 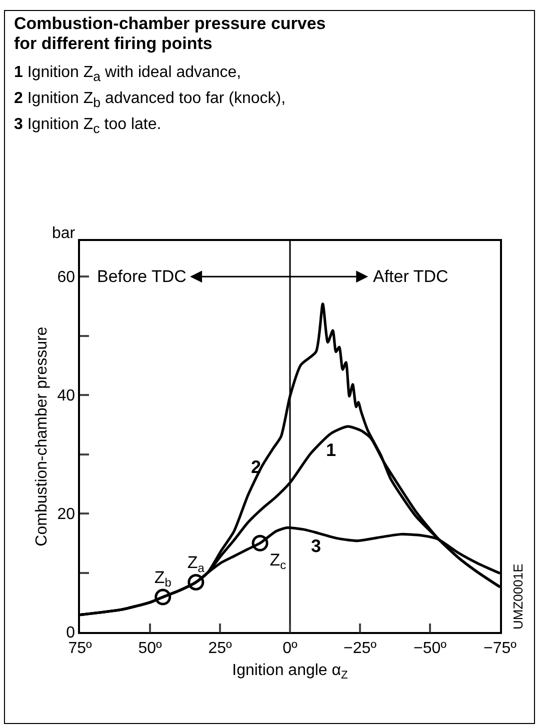 I want to click on y-tick-label: 60, so click(x=66, y=277).